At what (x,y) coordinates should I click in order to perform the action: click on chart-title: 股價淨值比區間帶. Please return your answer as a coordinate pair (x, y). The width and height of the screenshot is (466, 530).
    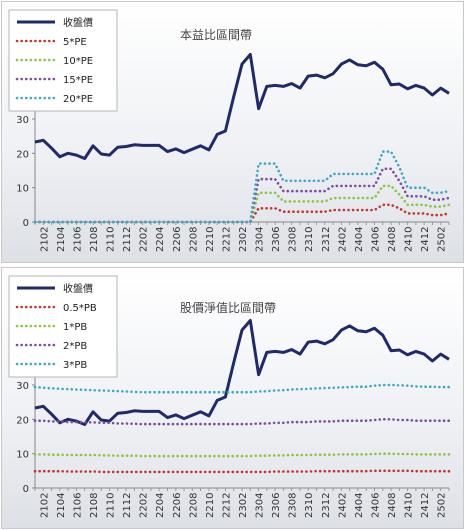
    Looking at the image, I should click on (228, 307).